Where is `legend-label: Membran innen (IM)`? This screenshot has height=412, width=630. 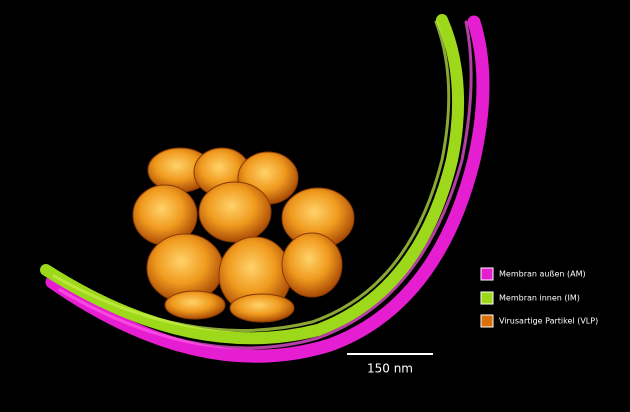
legend-label: Membran innen (IM) is located at coordinates (539, 298).